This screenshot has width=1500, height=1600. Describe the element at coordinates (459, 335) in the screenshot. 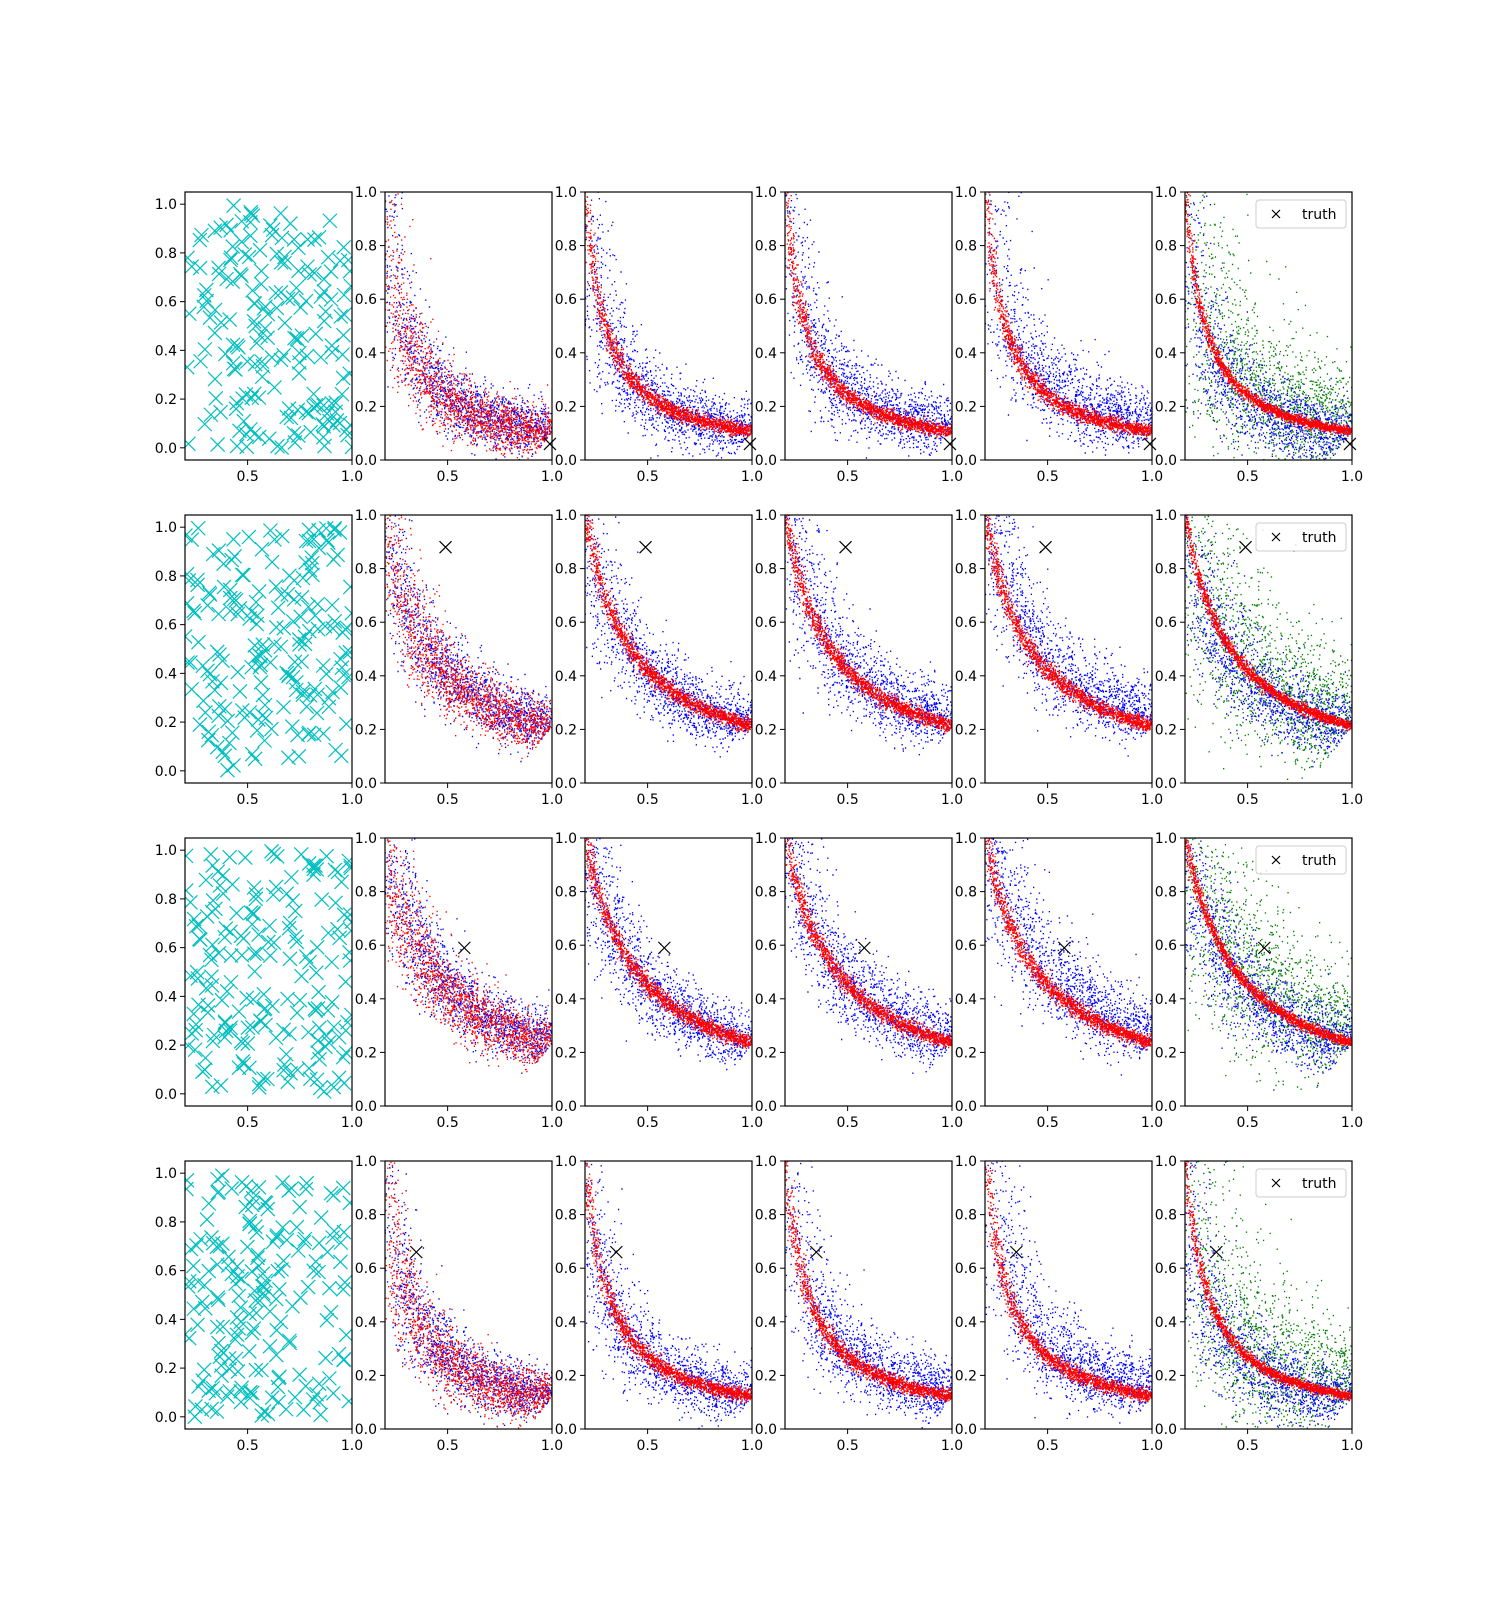

I see `panel-r1-c2: 0.5 1.0 0.0 0.2 0.4 0.6 0.8 1.0` at that location.